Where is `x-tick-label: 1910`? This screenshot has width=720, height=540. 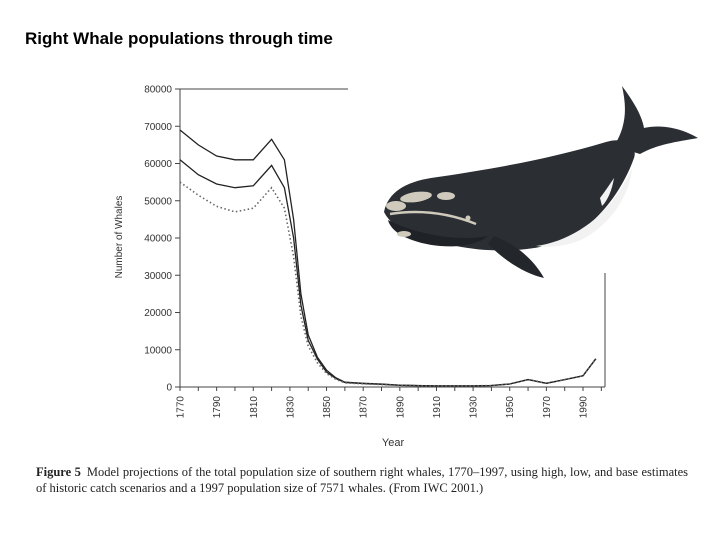 x-tick-label: 1910 is located at coordinates (437, 407).